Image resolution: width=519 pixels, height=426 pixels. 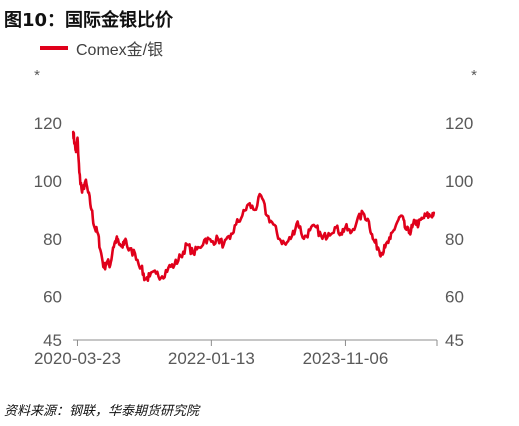 I want to click on x-tick-label: 2023-11-06, so click(x=346, y=358).